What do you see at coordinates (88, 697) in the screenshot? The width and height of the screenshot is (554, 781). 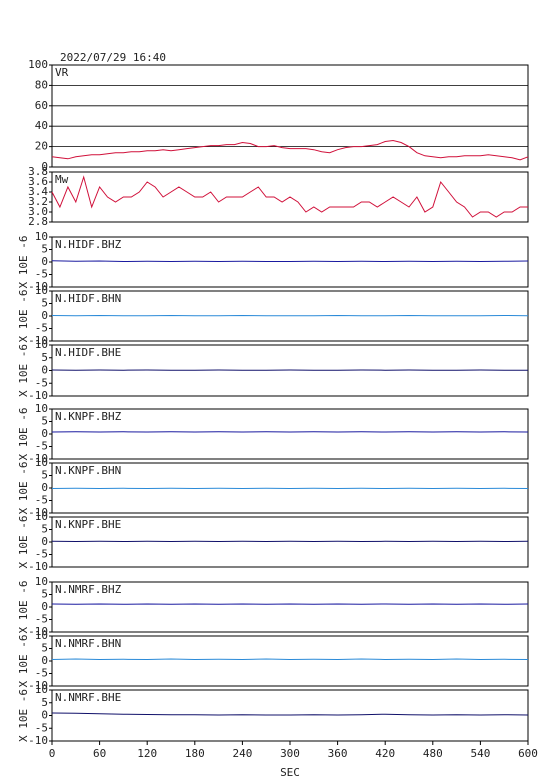 I see `panel-label: N.NMRF.BHE` at bounding box center [88, 697].